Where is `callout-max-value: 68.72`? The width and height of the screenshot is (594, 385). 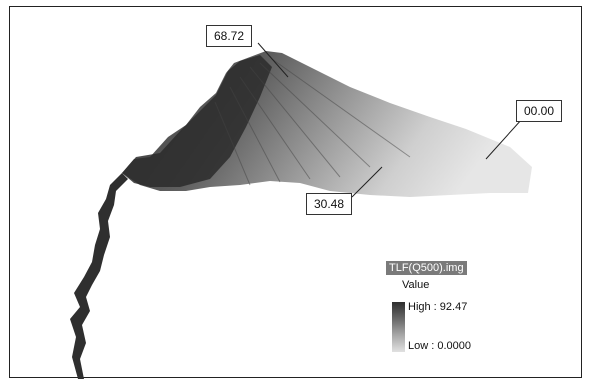 callout-max-value: 68.72 is located at coordinates (229, 36).